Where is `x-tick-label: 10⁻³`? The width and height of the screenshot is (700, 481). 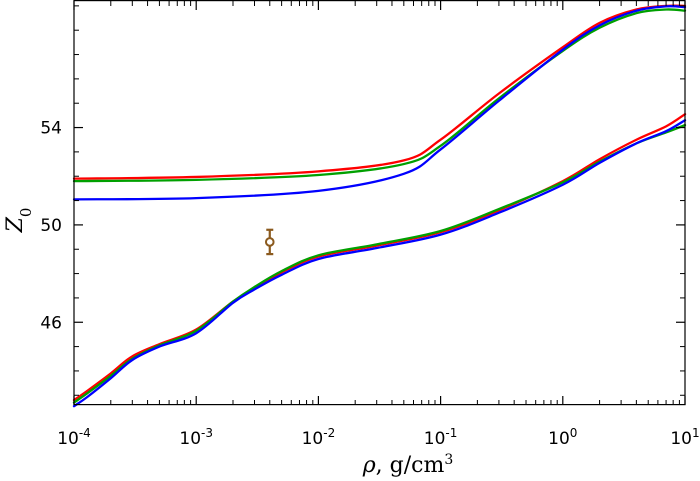 x-tick-label: 10⁻³ is located at coordinates (196, 437).